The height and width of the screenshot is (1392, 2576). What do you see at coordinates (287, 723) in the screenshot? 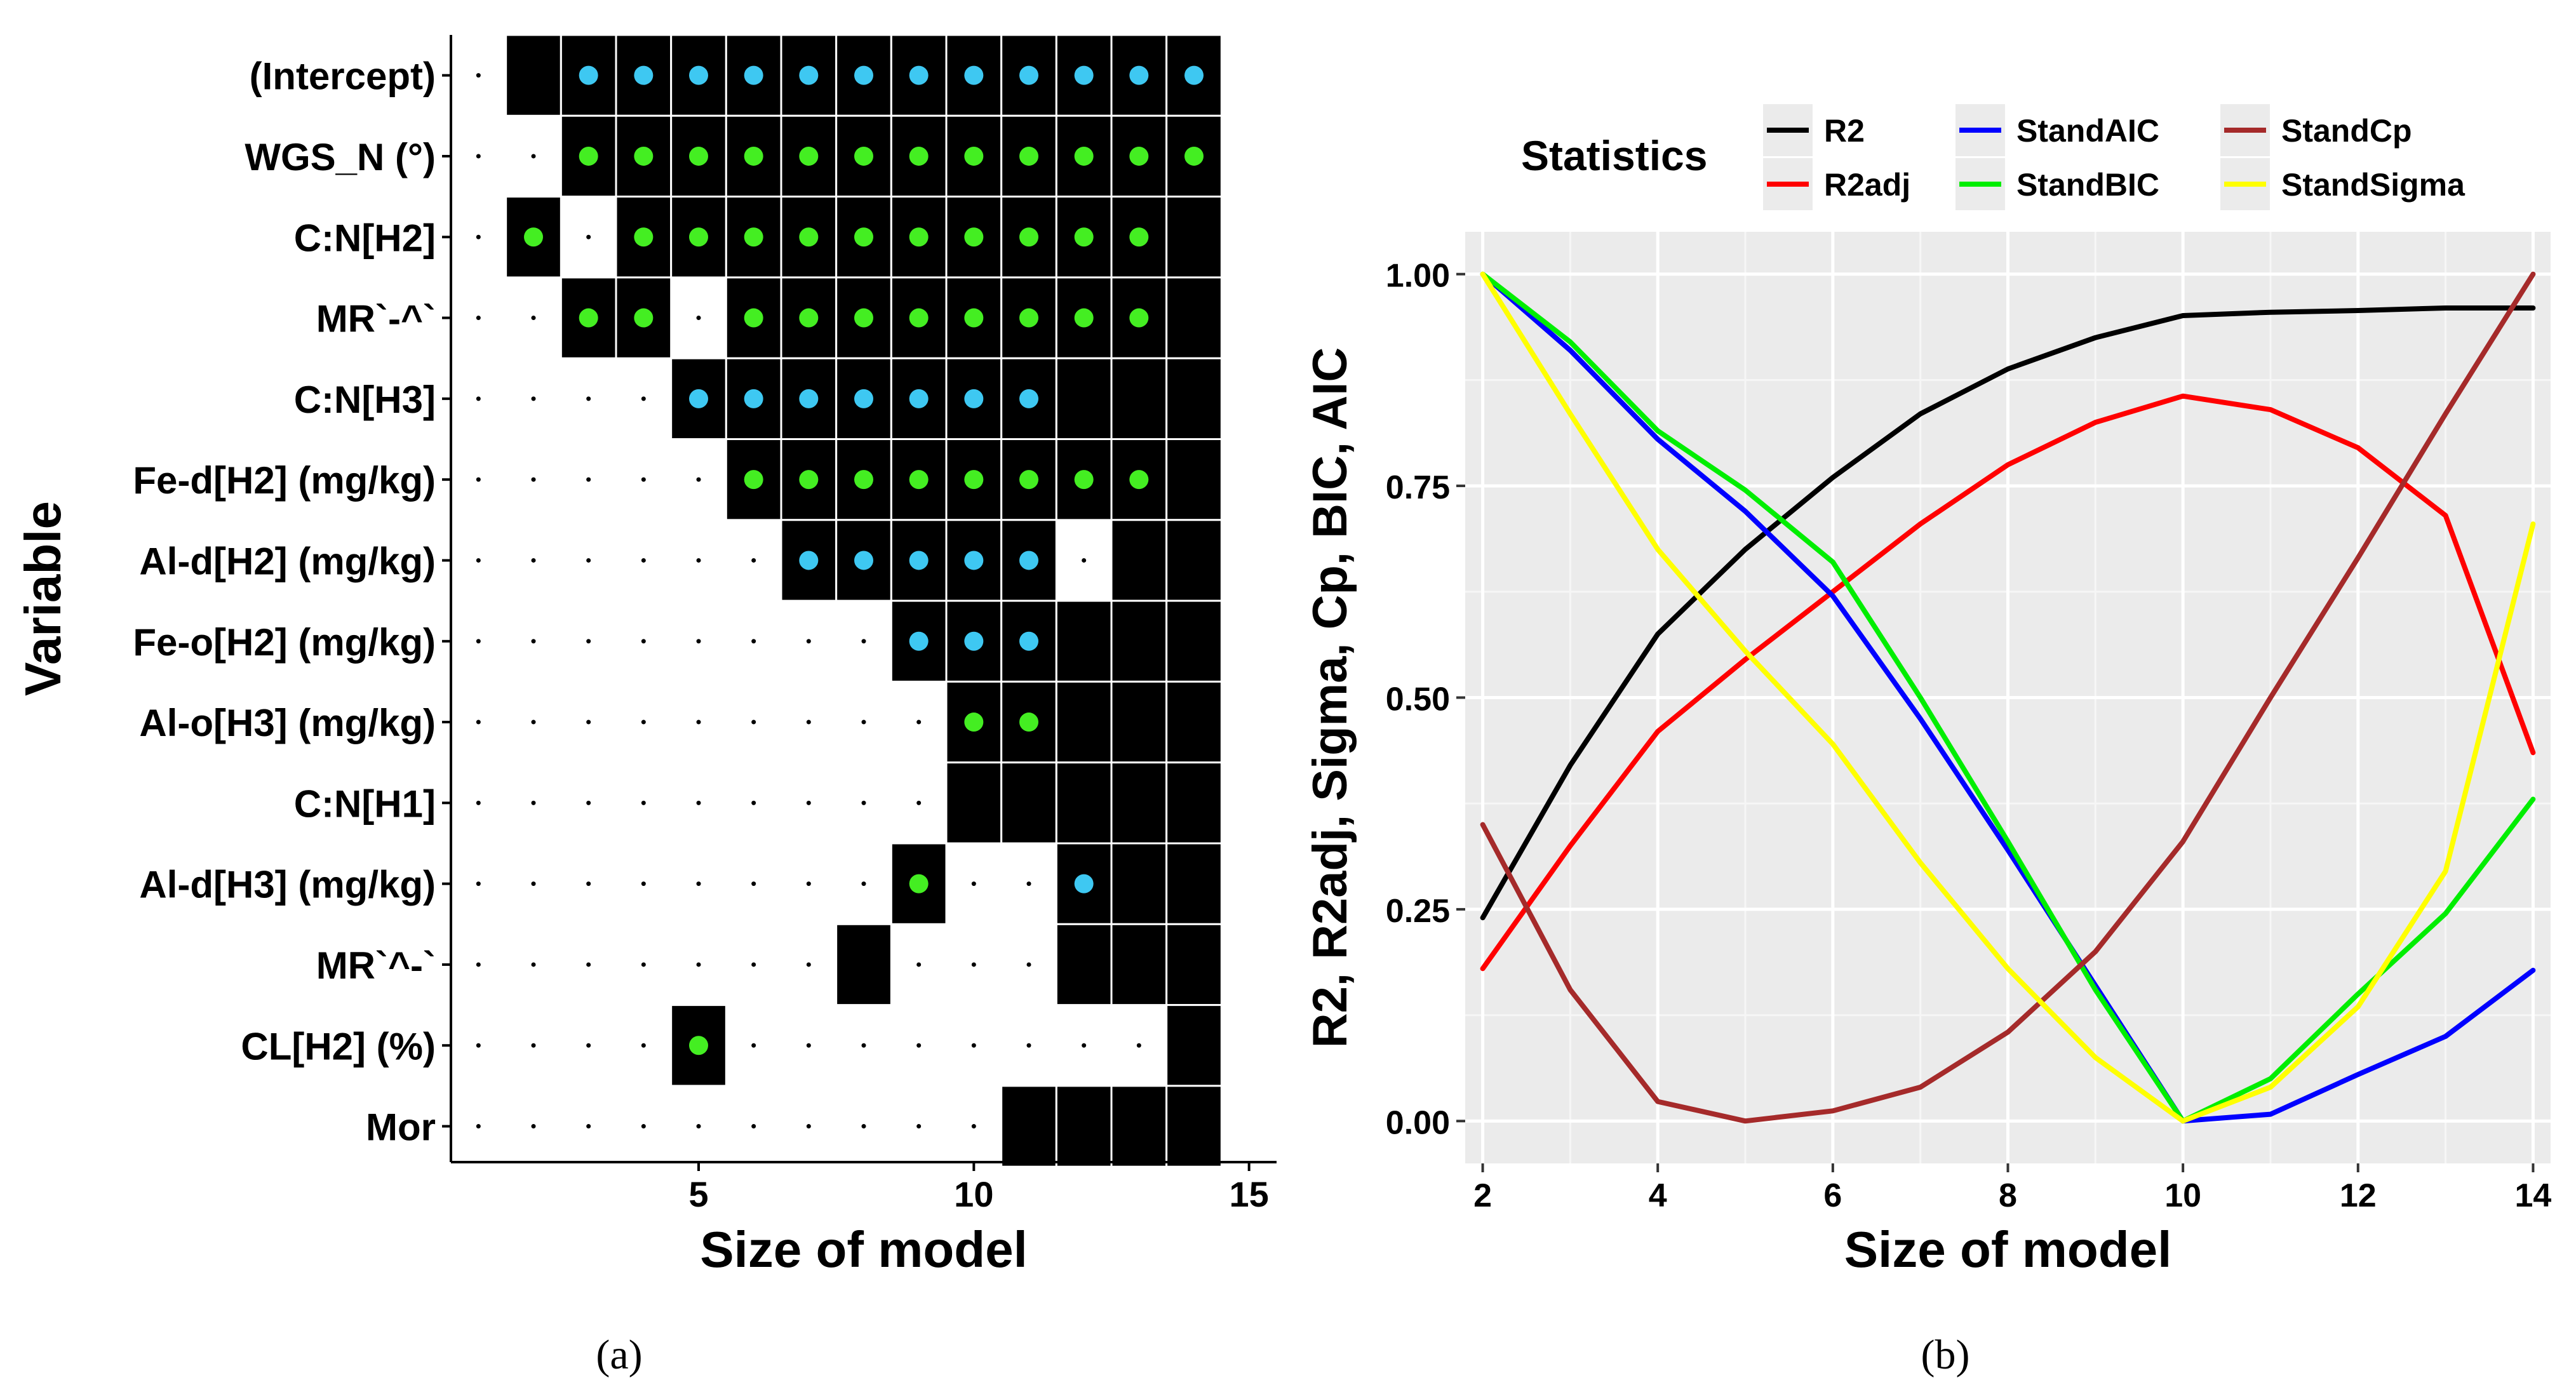
I see `y-tick-label: Al-o[H3] (mg/kg)` at bounding box center [287, 723].